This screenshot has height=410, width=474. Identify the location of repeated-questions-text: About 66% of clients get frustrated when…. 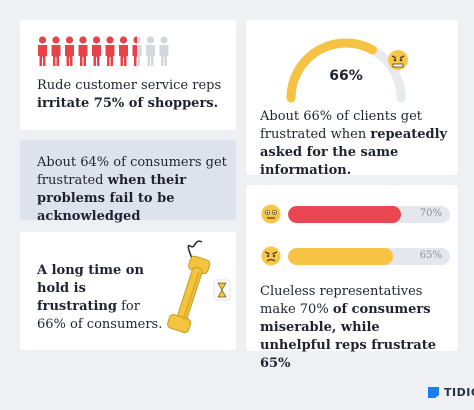
(354, 143).